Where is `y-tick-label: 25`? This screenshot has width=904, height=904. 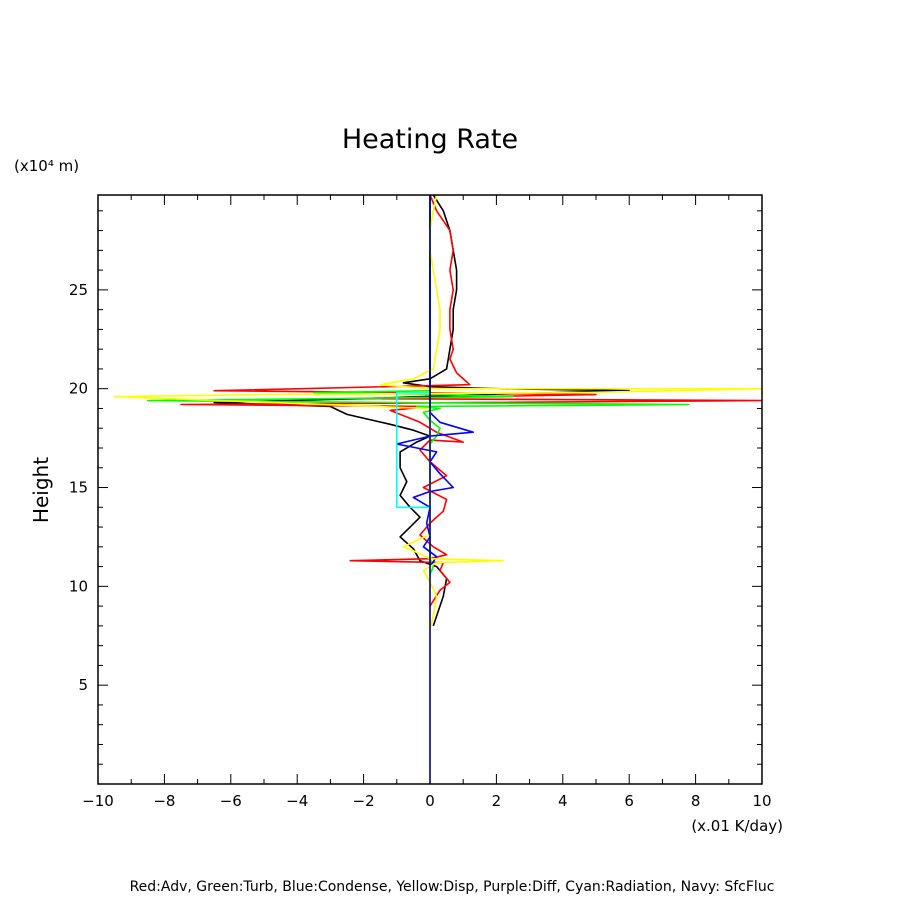
y-tick-label: 25 is located at coordinates (78, 290).